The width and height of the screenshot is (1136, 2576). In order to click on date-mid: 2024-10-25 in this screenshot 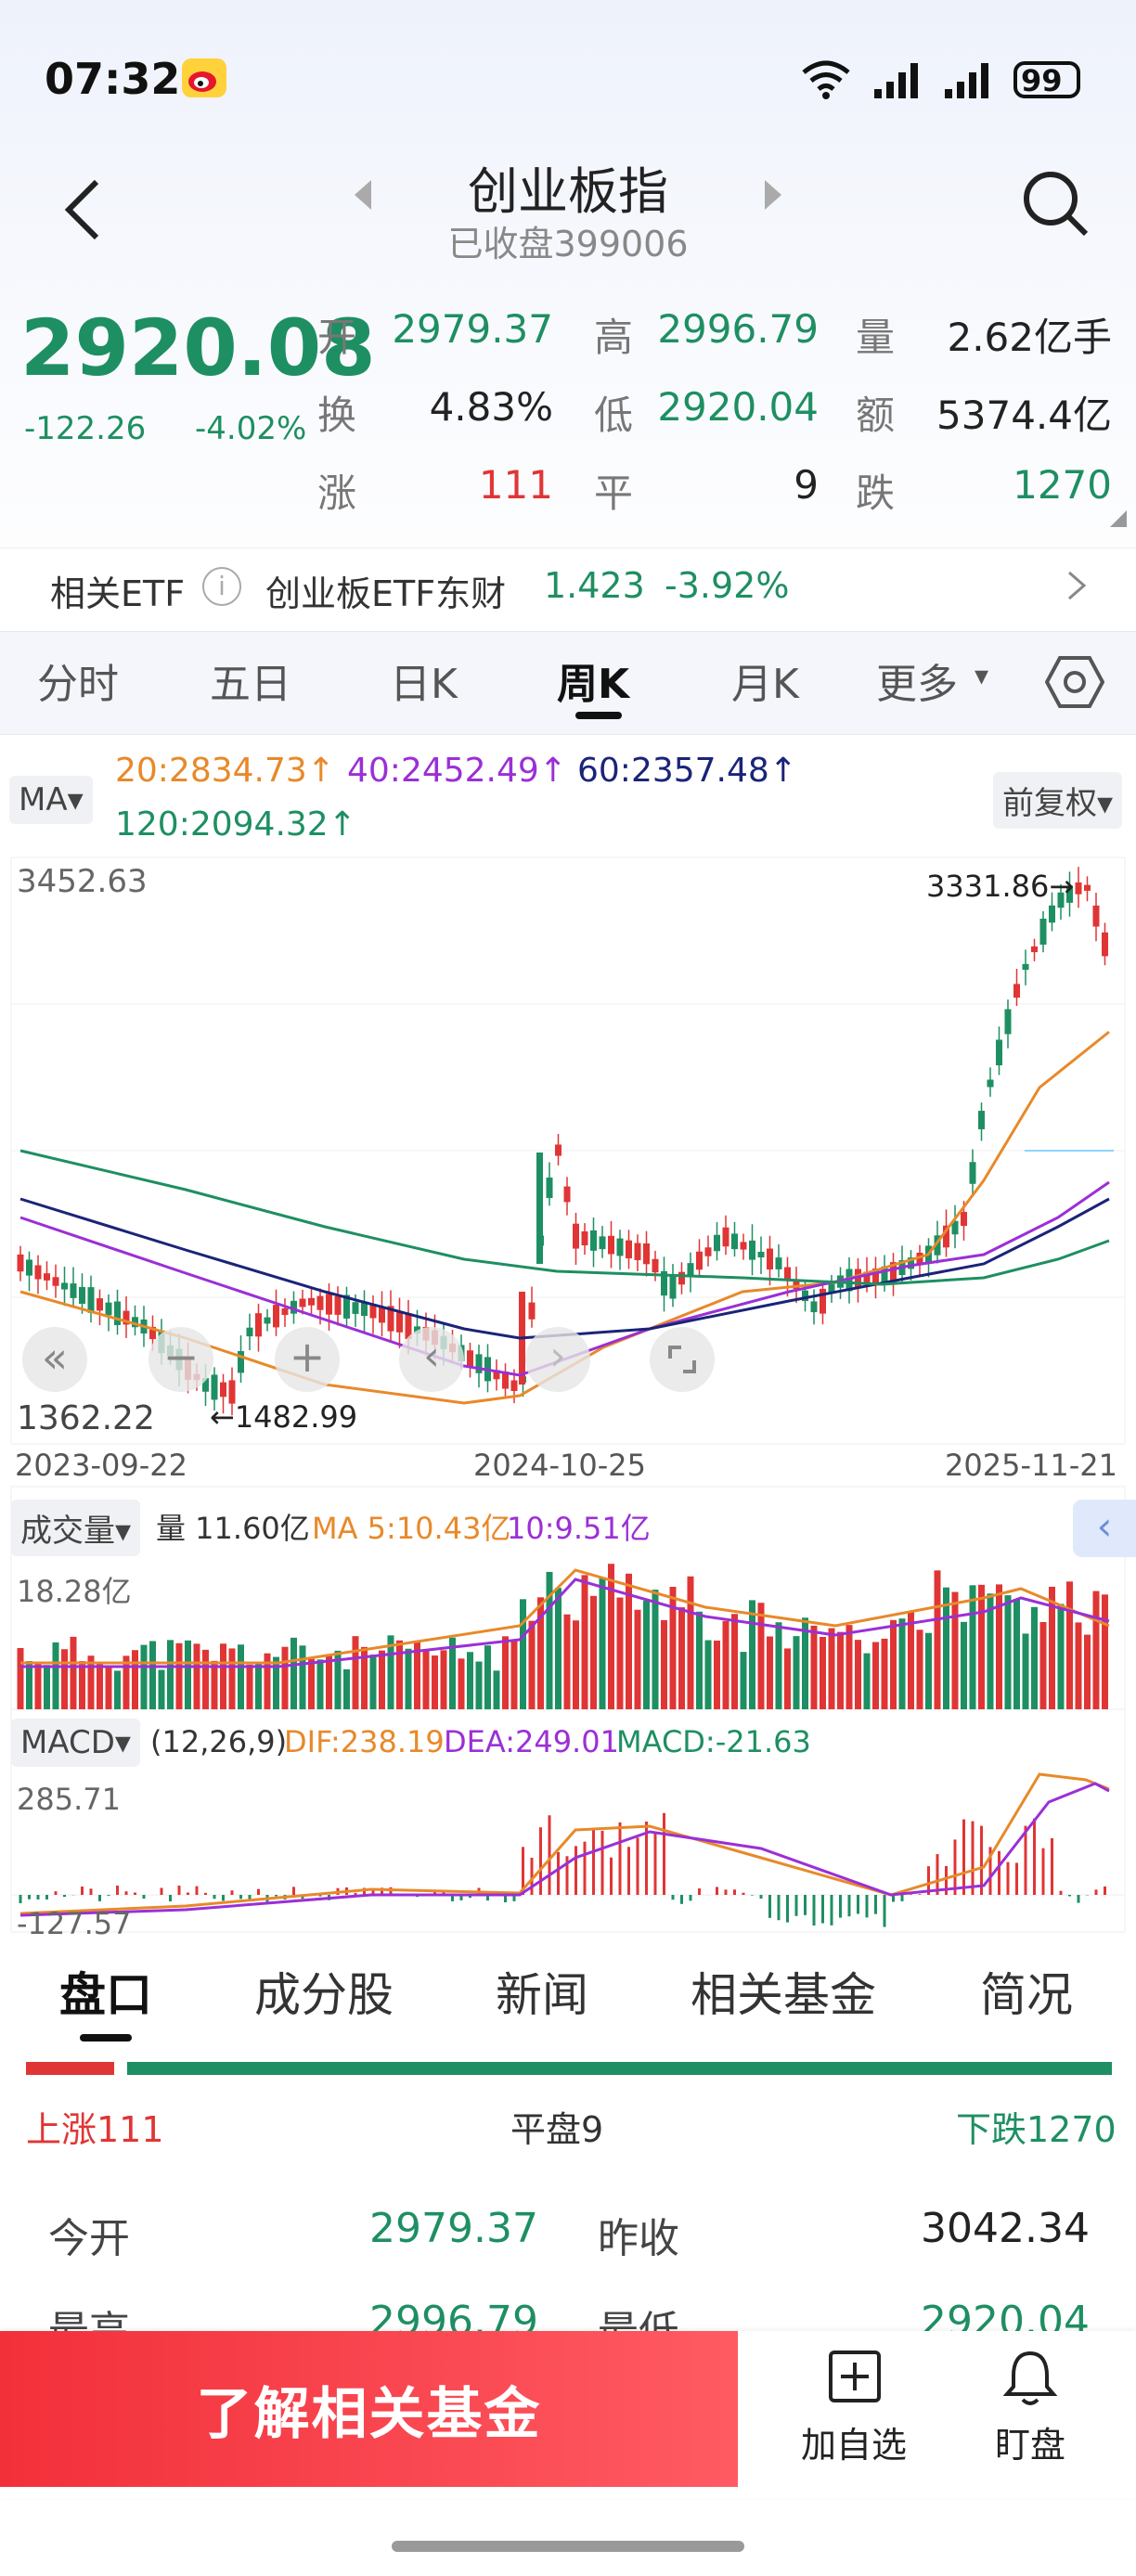, I will do `click(559, 1465)`.